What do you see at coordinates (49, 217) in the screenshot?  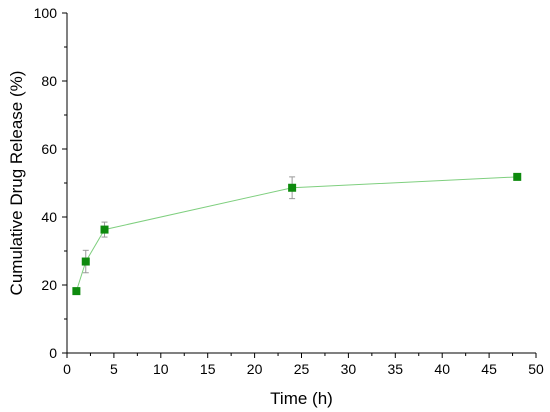 I see `y-tick-label: 40` at bounding box center [49, 217].